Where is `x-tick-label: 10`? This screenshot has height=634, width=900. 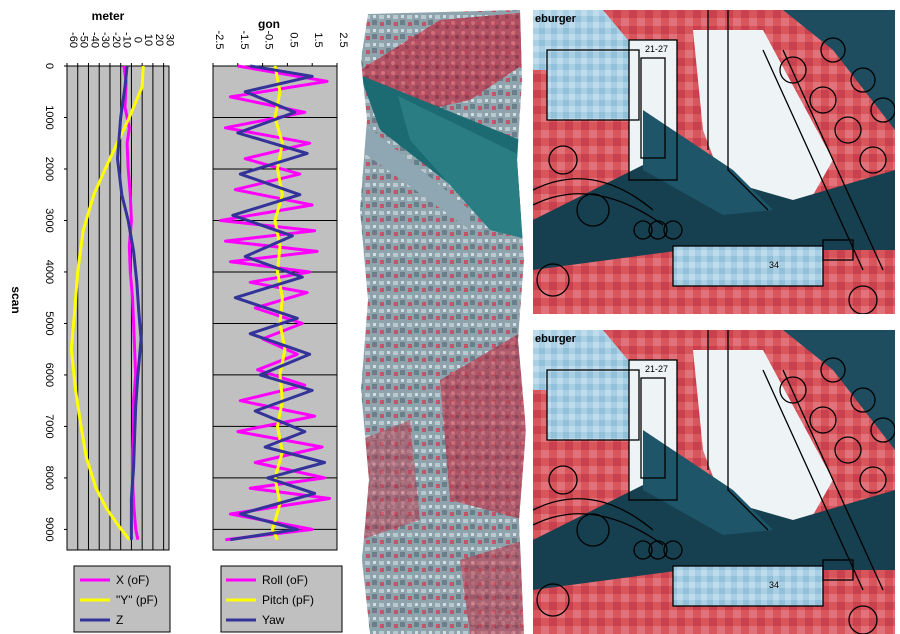 x-tick-label: 10 is located at coordinates (148, 40).